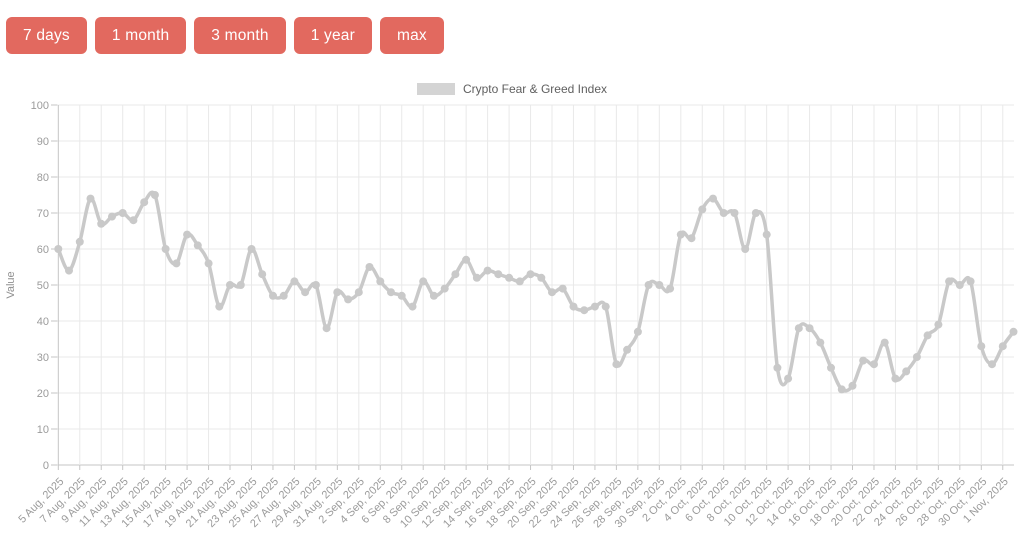  What do you see at coordinates (43, 322) in the screenshot?
I see `y-tick-label: 40` at bounding box center [43, 322].